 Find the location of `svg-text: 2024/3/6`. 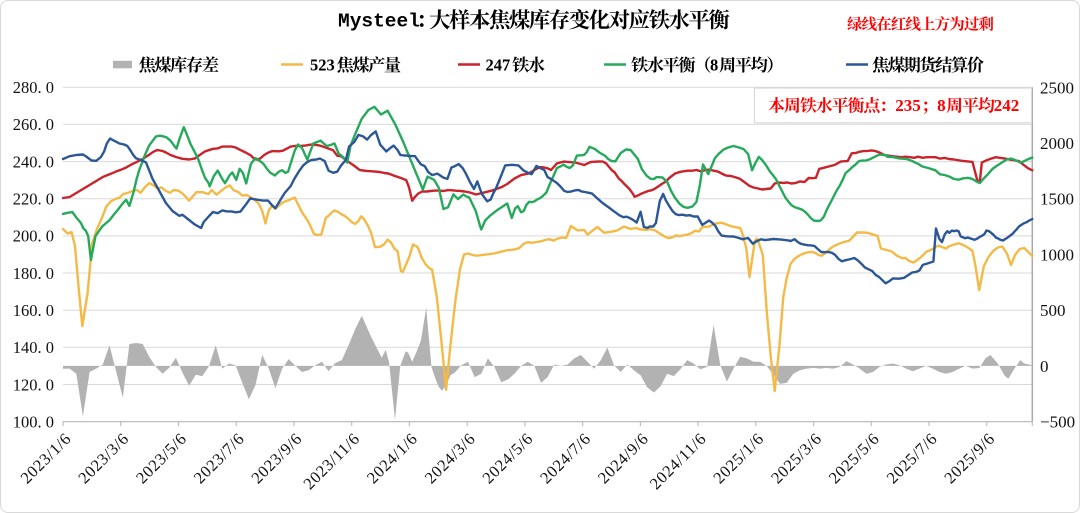

svg-text: 2024/3/6 is located at coordinates (450, 458).